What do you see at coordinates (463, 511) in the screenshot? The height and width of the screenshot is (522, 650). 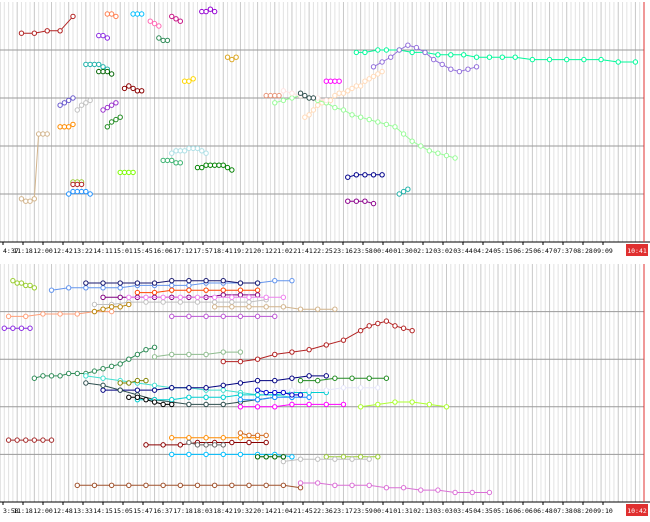 I see `bottom-x-tick-label: 03:45` at bounding box center [463, 511].